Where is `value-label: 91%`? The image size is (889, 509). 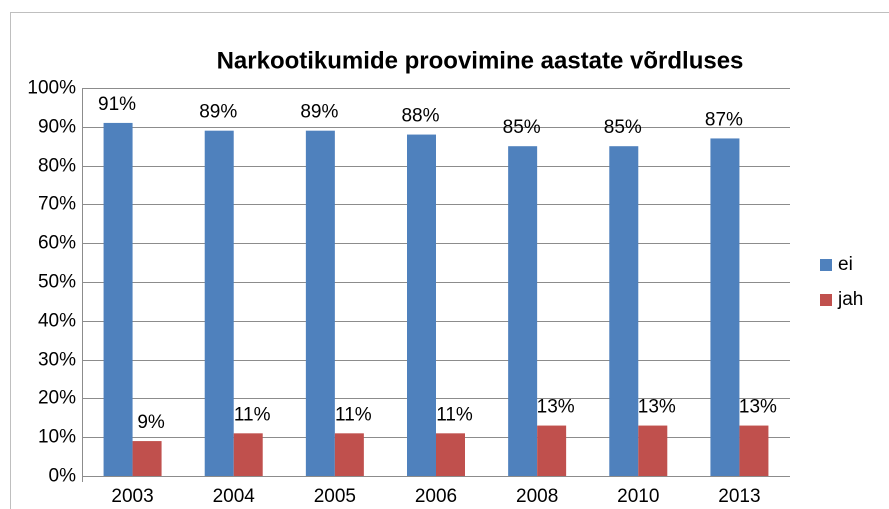 value-label: 91% is located at coordinates (117, 104).